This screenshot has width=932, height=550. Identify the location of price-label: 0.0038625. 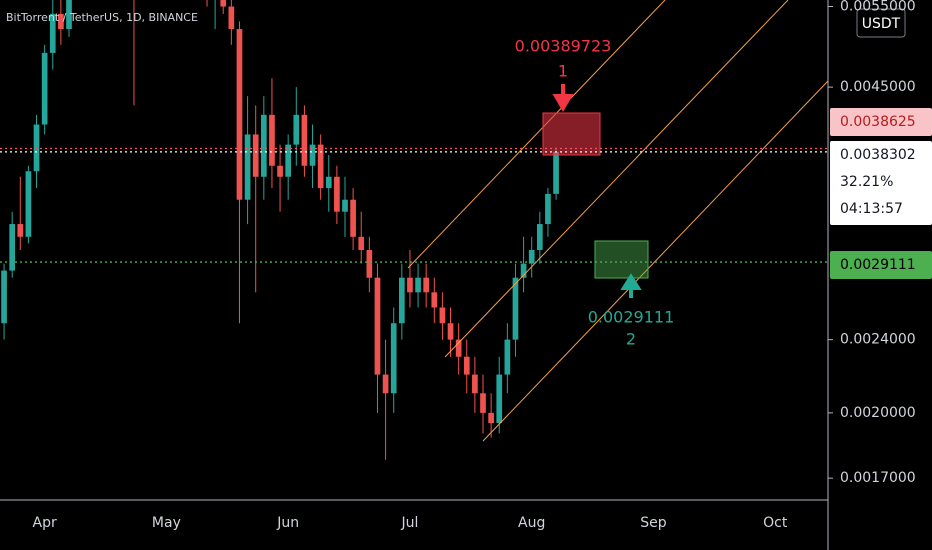
(878, 122).